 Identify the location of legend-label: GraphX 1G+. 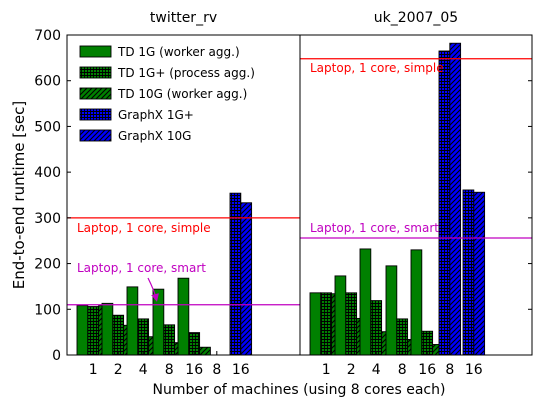
(156, 115).